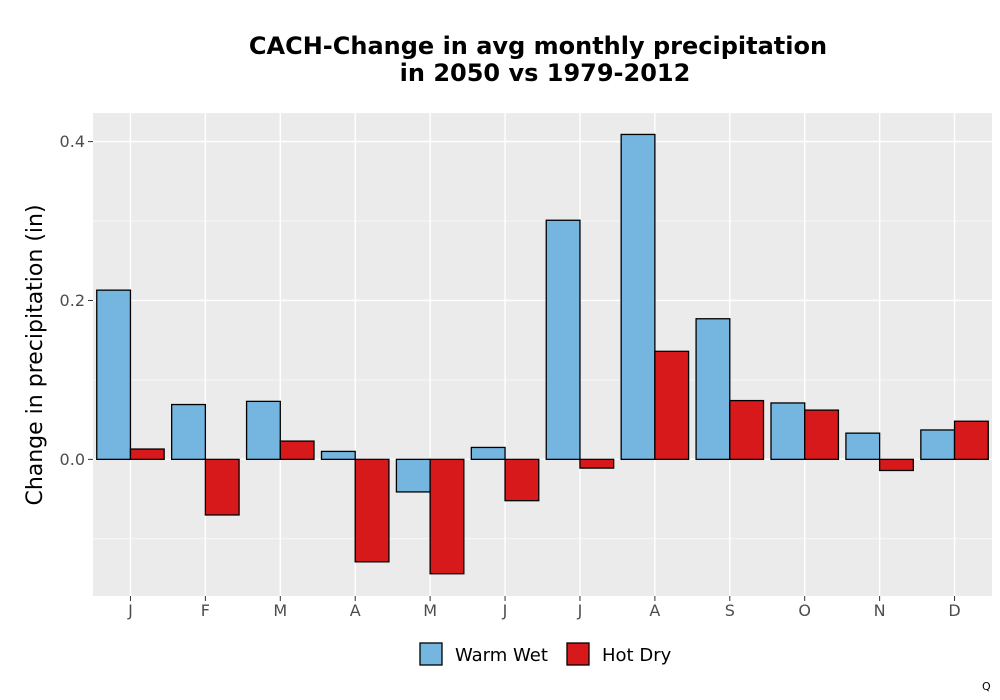  What do you see at coordinates (954, 610) in the screenshot?
I see `x-tick-label: D` at bounding box center [954, 610].